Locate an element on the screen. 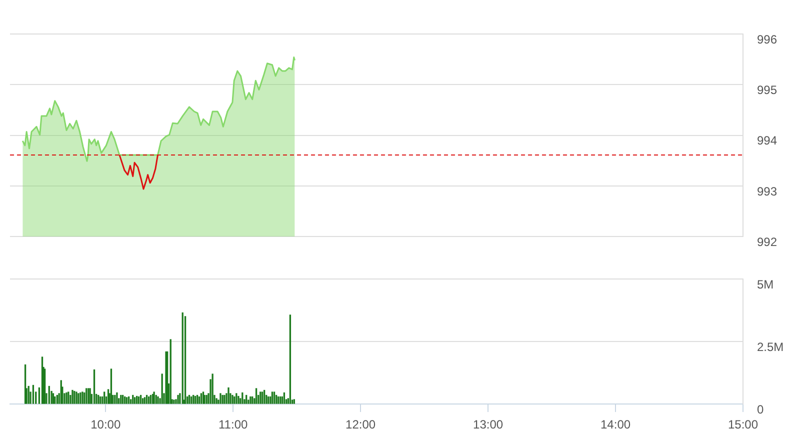 This screenshot has width=794, height=446. y-tick-label: 2.5M is located at coordinates (770, 347).